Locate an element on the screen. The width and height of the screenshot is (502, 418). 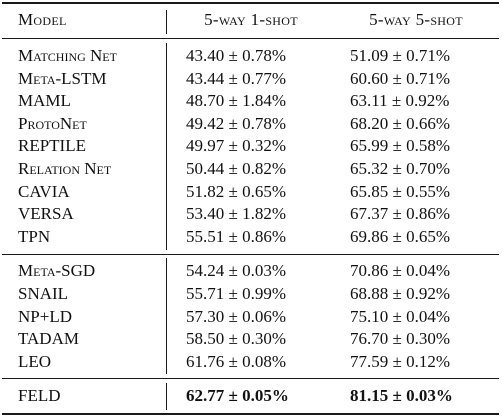
score-1shot: 43.40 ± 0.78% is located at coordinates (236, 55).